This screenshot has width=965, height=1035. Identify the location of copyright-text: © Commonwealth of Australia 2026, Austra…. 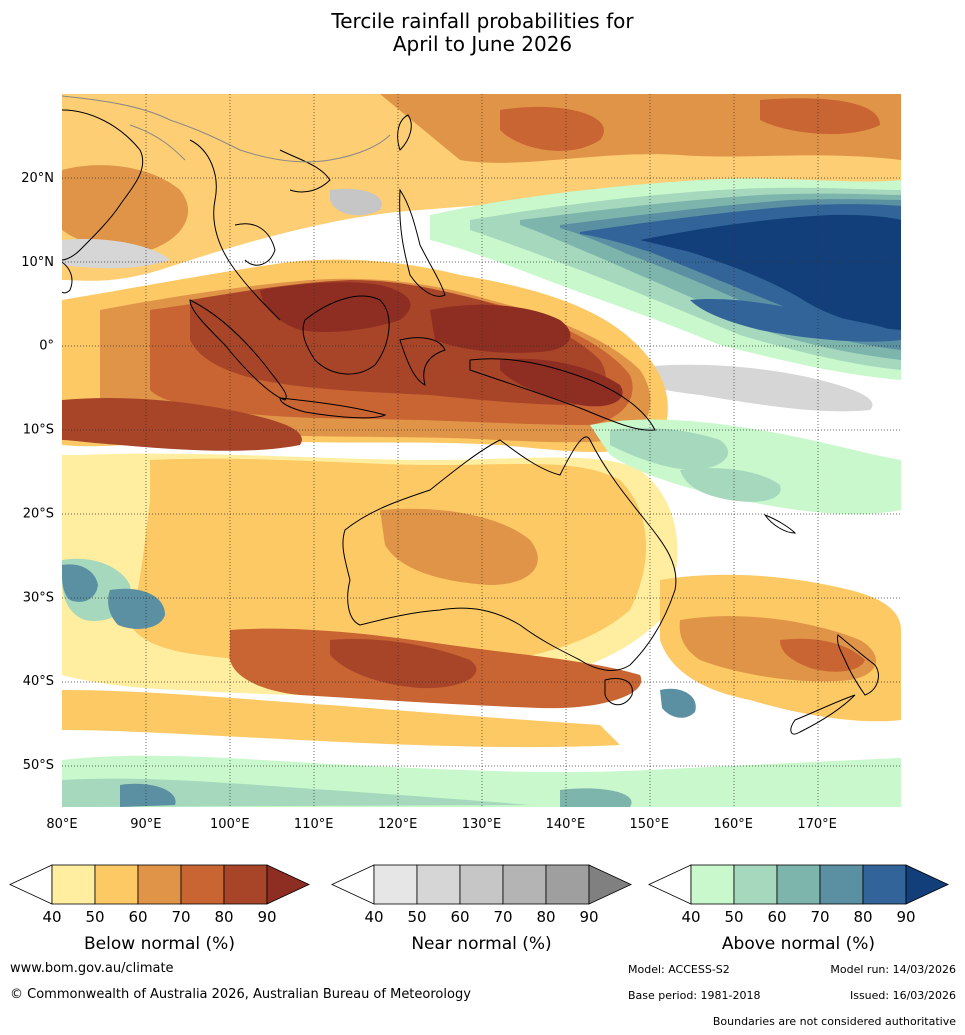
(240, 994).